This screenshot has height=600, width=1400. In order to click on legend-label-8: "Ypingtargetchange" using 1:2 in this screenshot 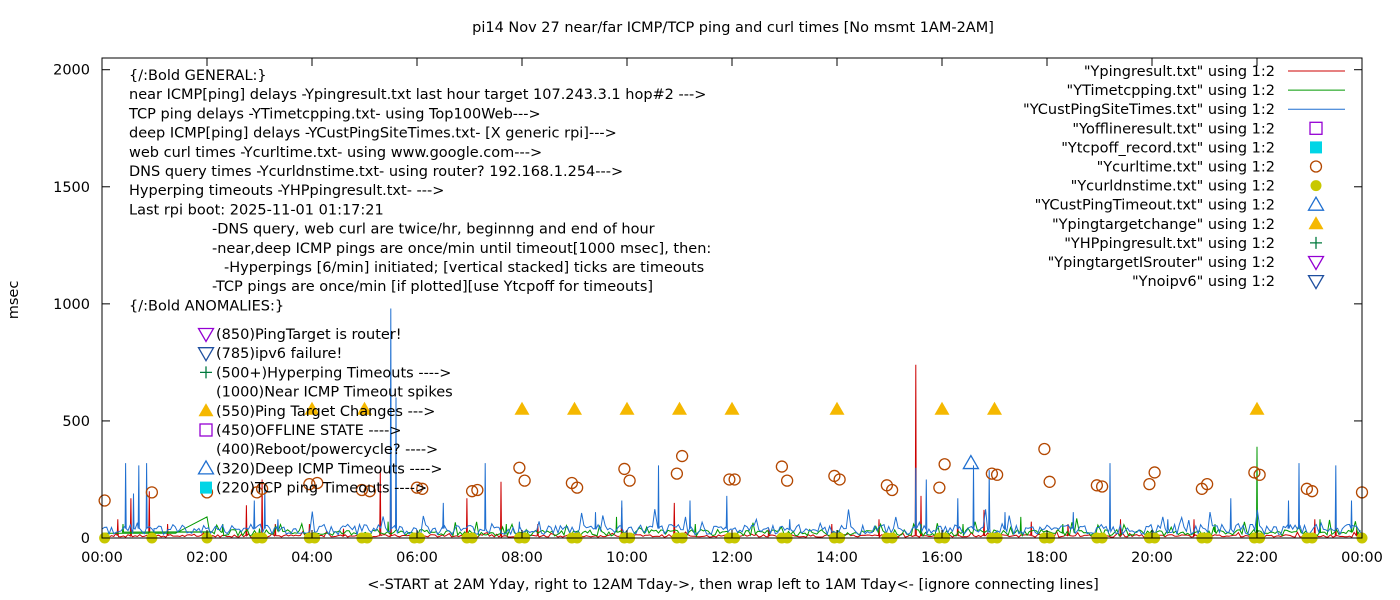, I will do `click(1163, 225)`.